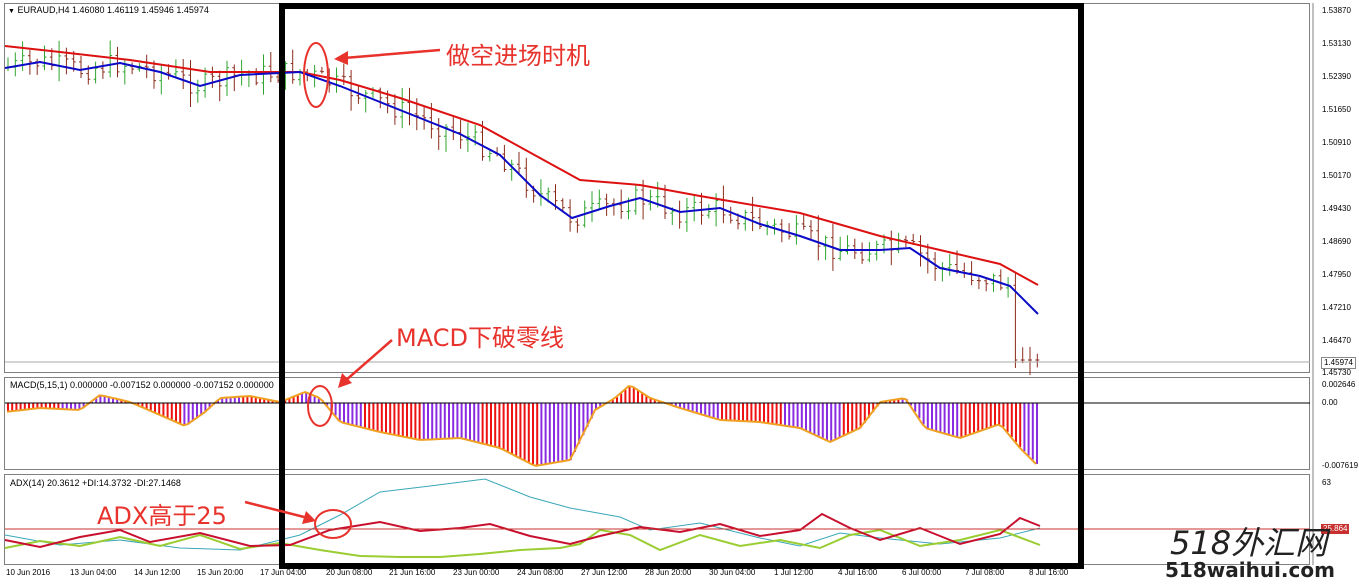 This screenshot has width=1359, height=585. I want to click on entry-arrow-head, so click(341, 58).